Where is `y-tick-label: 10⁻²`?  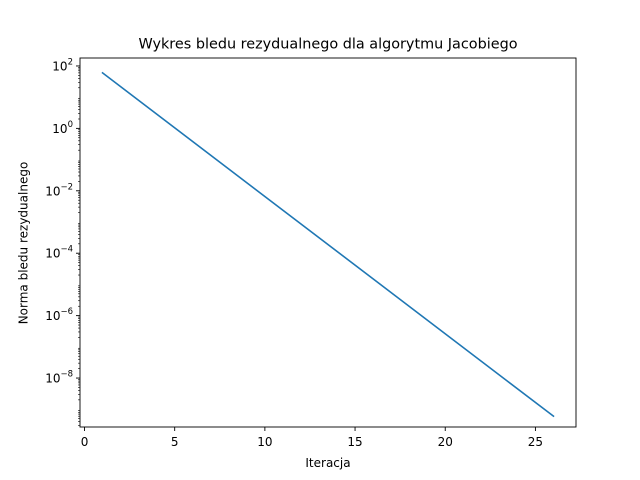
y-tick-label: 10⁻² is located at coordinates (59, 190).